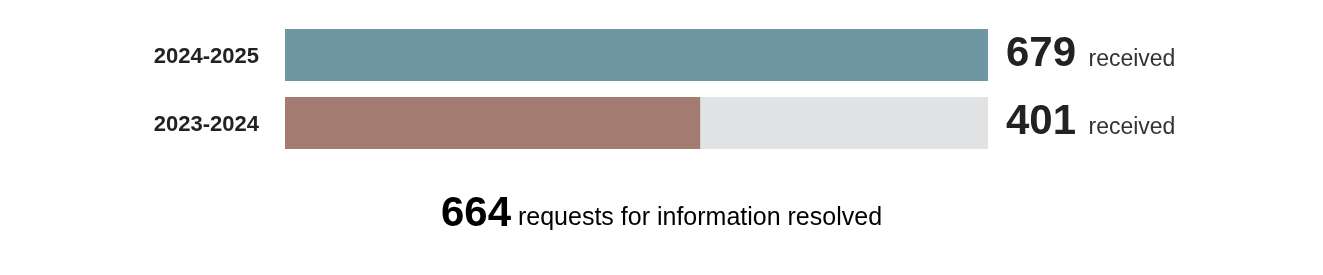 The width and height of the screenshot is (1323, 275). I want to click on data-label: 401 received, so click(1091, 120).